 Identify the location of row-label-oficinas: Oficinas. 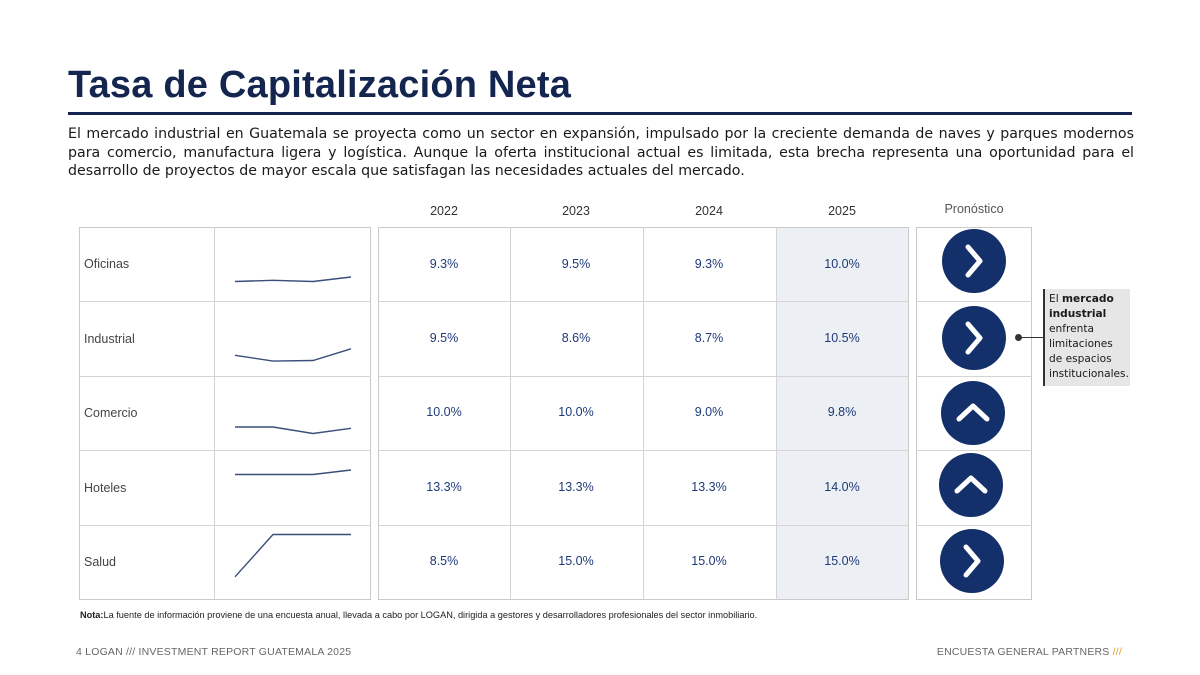
(107, 264).